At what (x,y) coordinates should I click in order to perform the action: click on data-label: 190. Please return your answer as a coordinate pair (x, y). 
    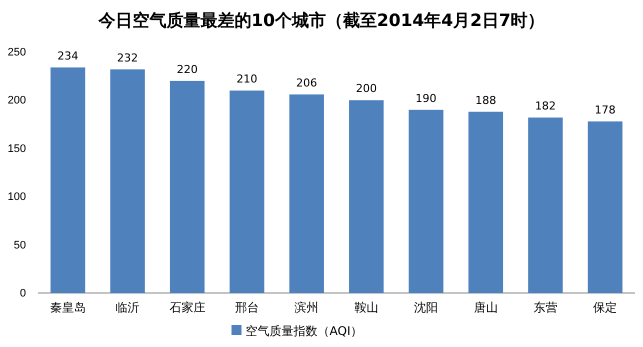
    Looking at the image, I should click on (426, 98).